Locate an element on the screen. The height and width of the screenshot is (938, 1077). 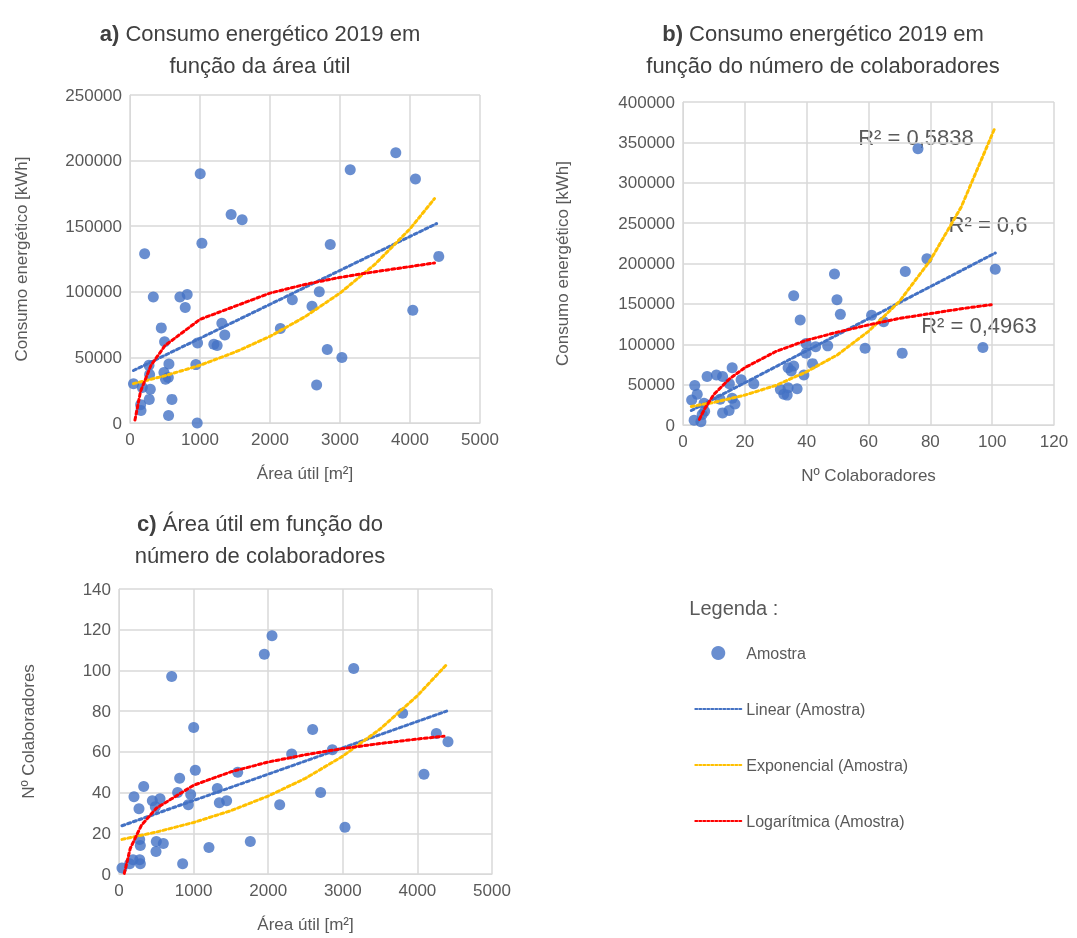
y-tick-label: 80 is located at coordinates (101, 711).